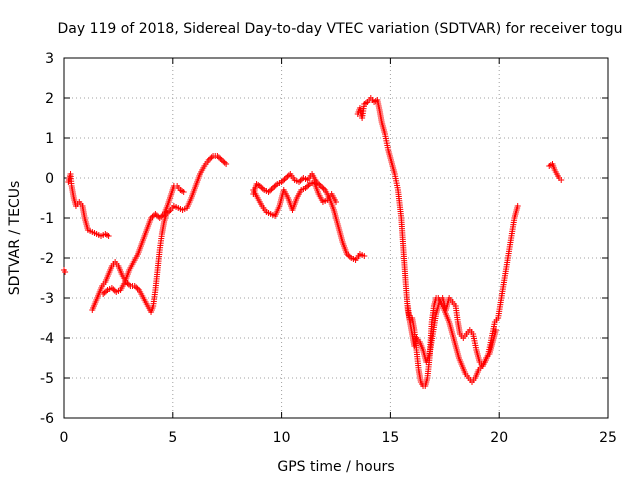 This screenshot has width=640, height=480. I want to click on y-tick-label: 1, so click(49, 139).